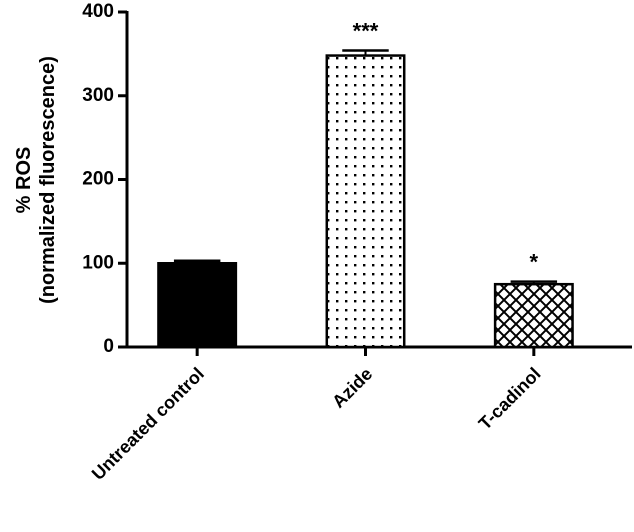  Describe the element at coordinates (98, 95) in the screenshot. I see `y-tick-label: 300` at that location.